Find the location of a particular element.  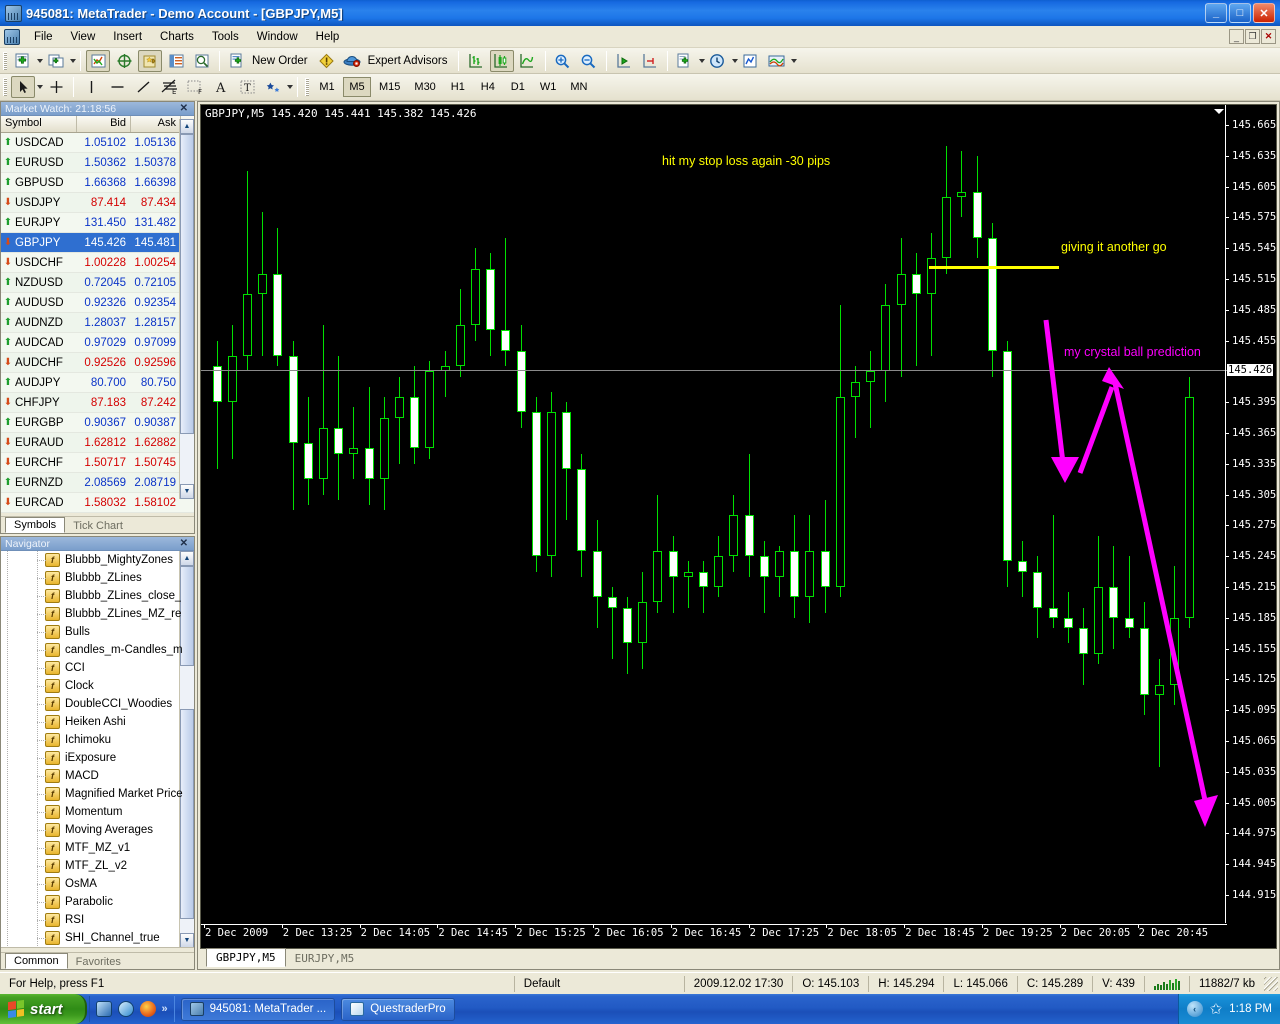

new-order-icon is located at coordinates (237, 61).